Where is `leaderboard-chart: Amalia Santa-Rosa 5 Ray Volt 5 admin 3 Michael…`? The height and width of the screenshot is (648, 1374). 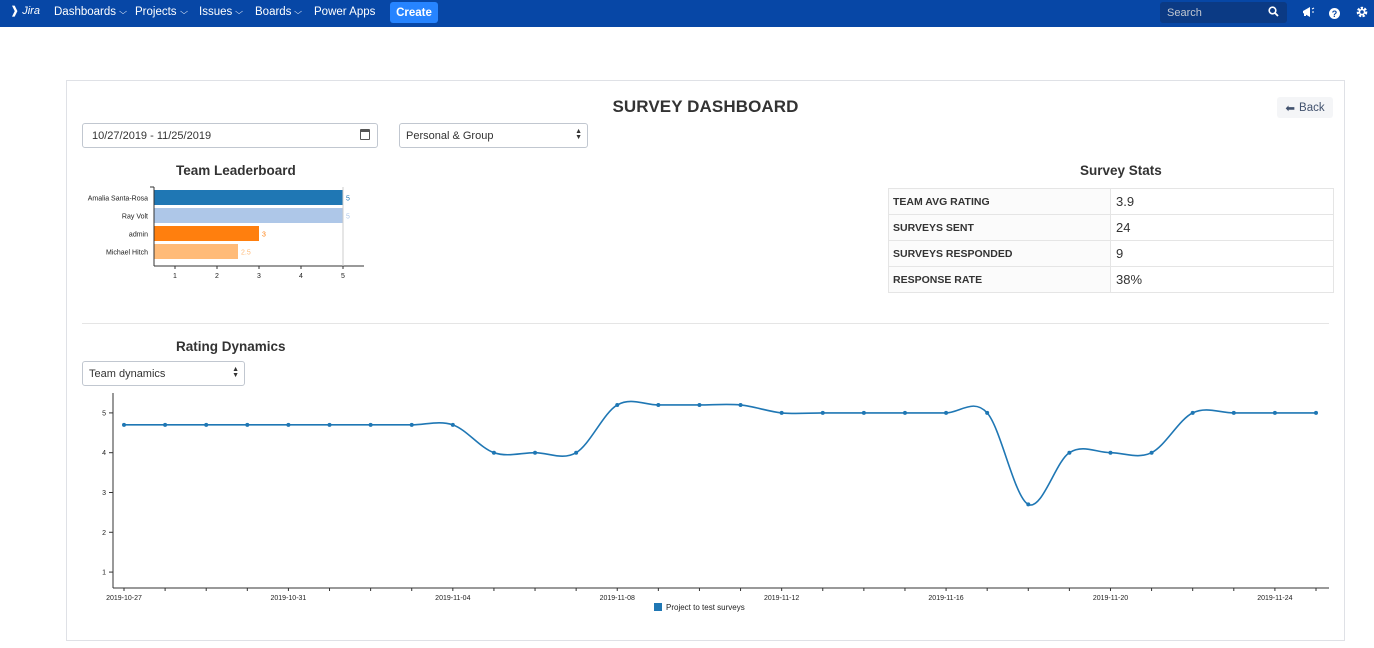 leaderboard-chart: Amalia Santa-Rosa 5 Ray Volt 5 admin 3 Michael… is located at coordinates (226, 233).